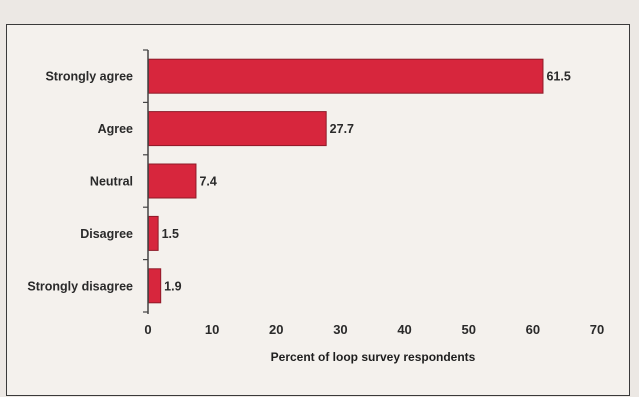  I want to click on data-label: 7.4, so click(207, 182).